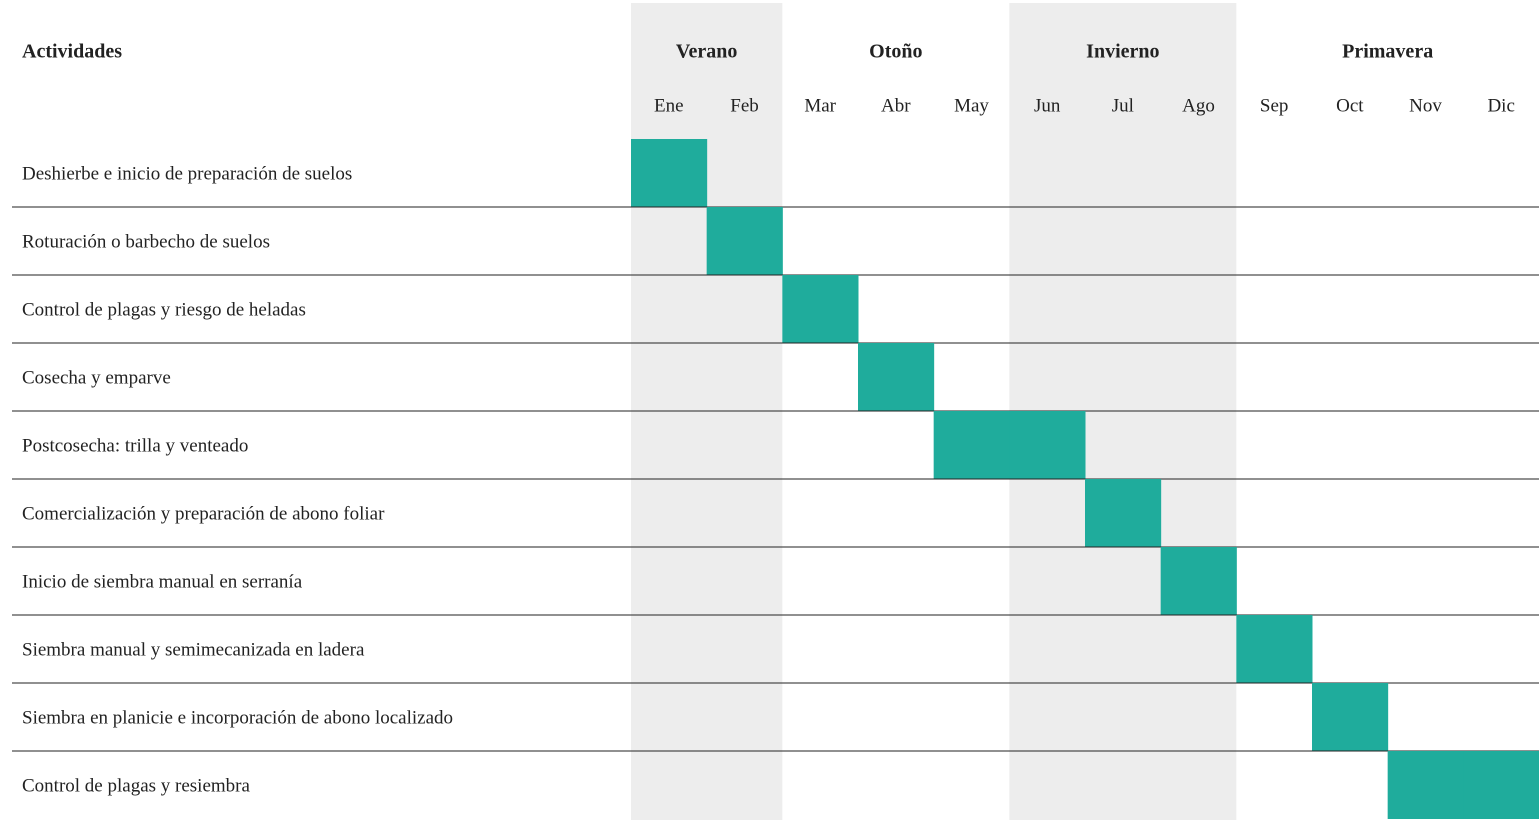  Describe the element at coordinates (1123, 105) in the screenshot. I see `month-label: Jul` at that location.